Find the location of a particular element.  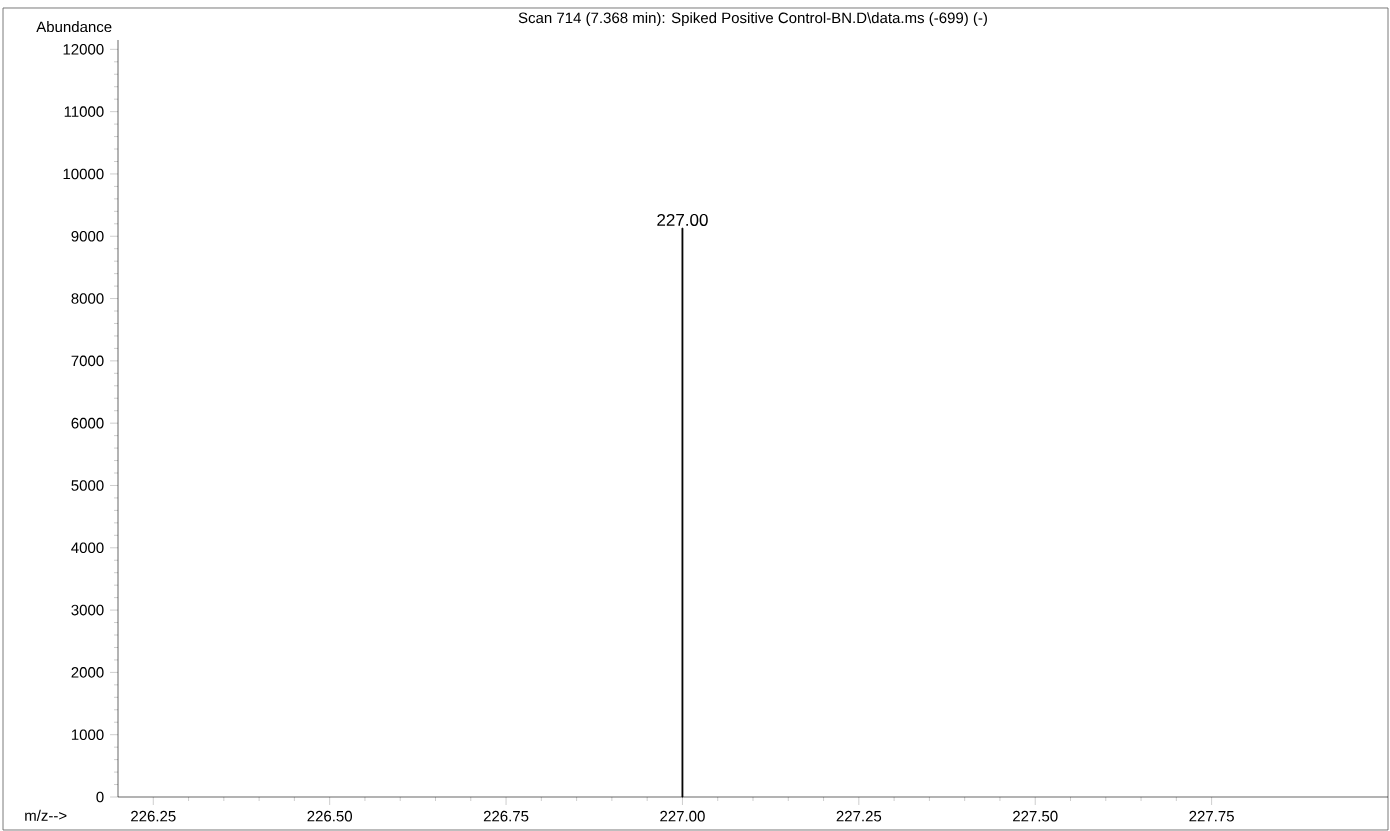

y-tick-label: 9000 is located at coordinates (87, 236).